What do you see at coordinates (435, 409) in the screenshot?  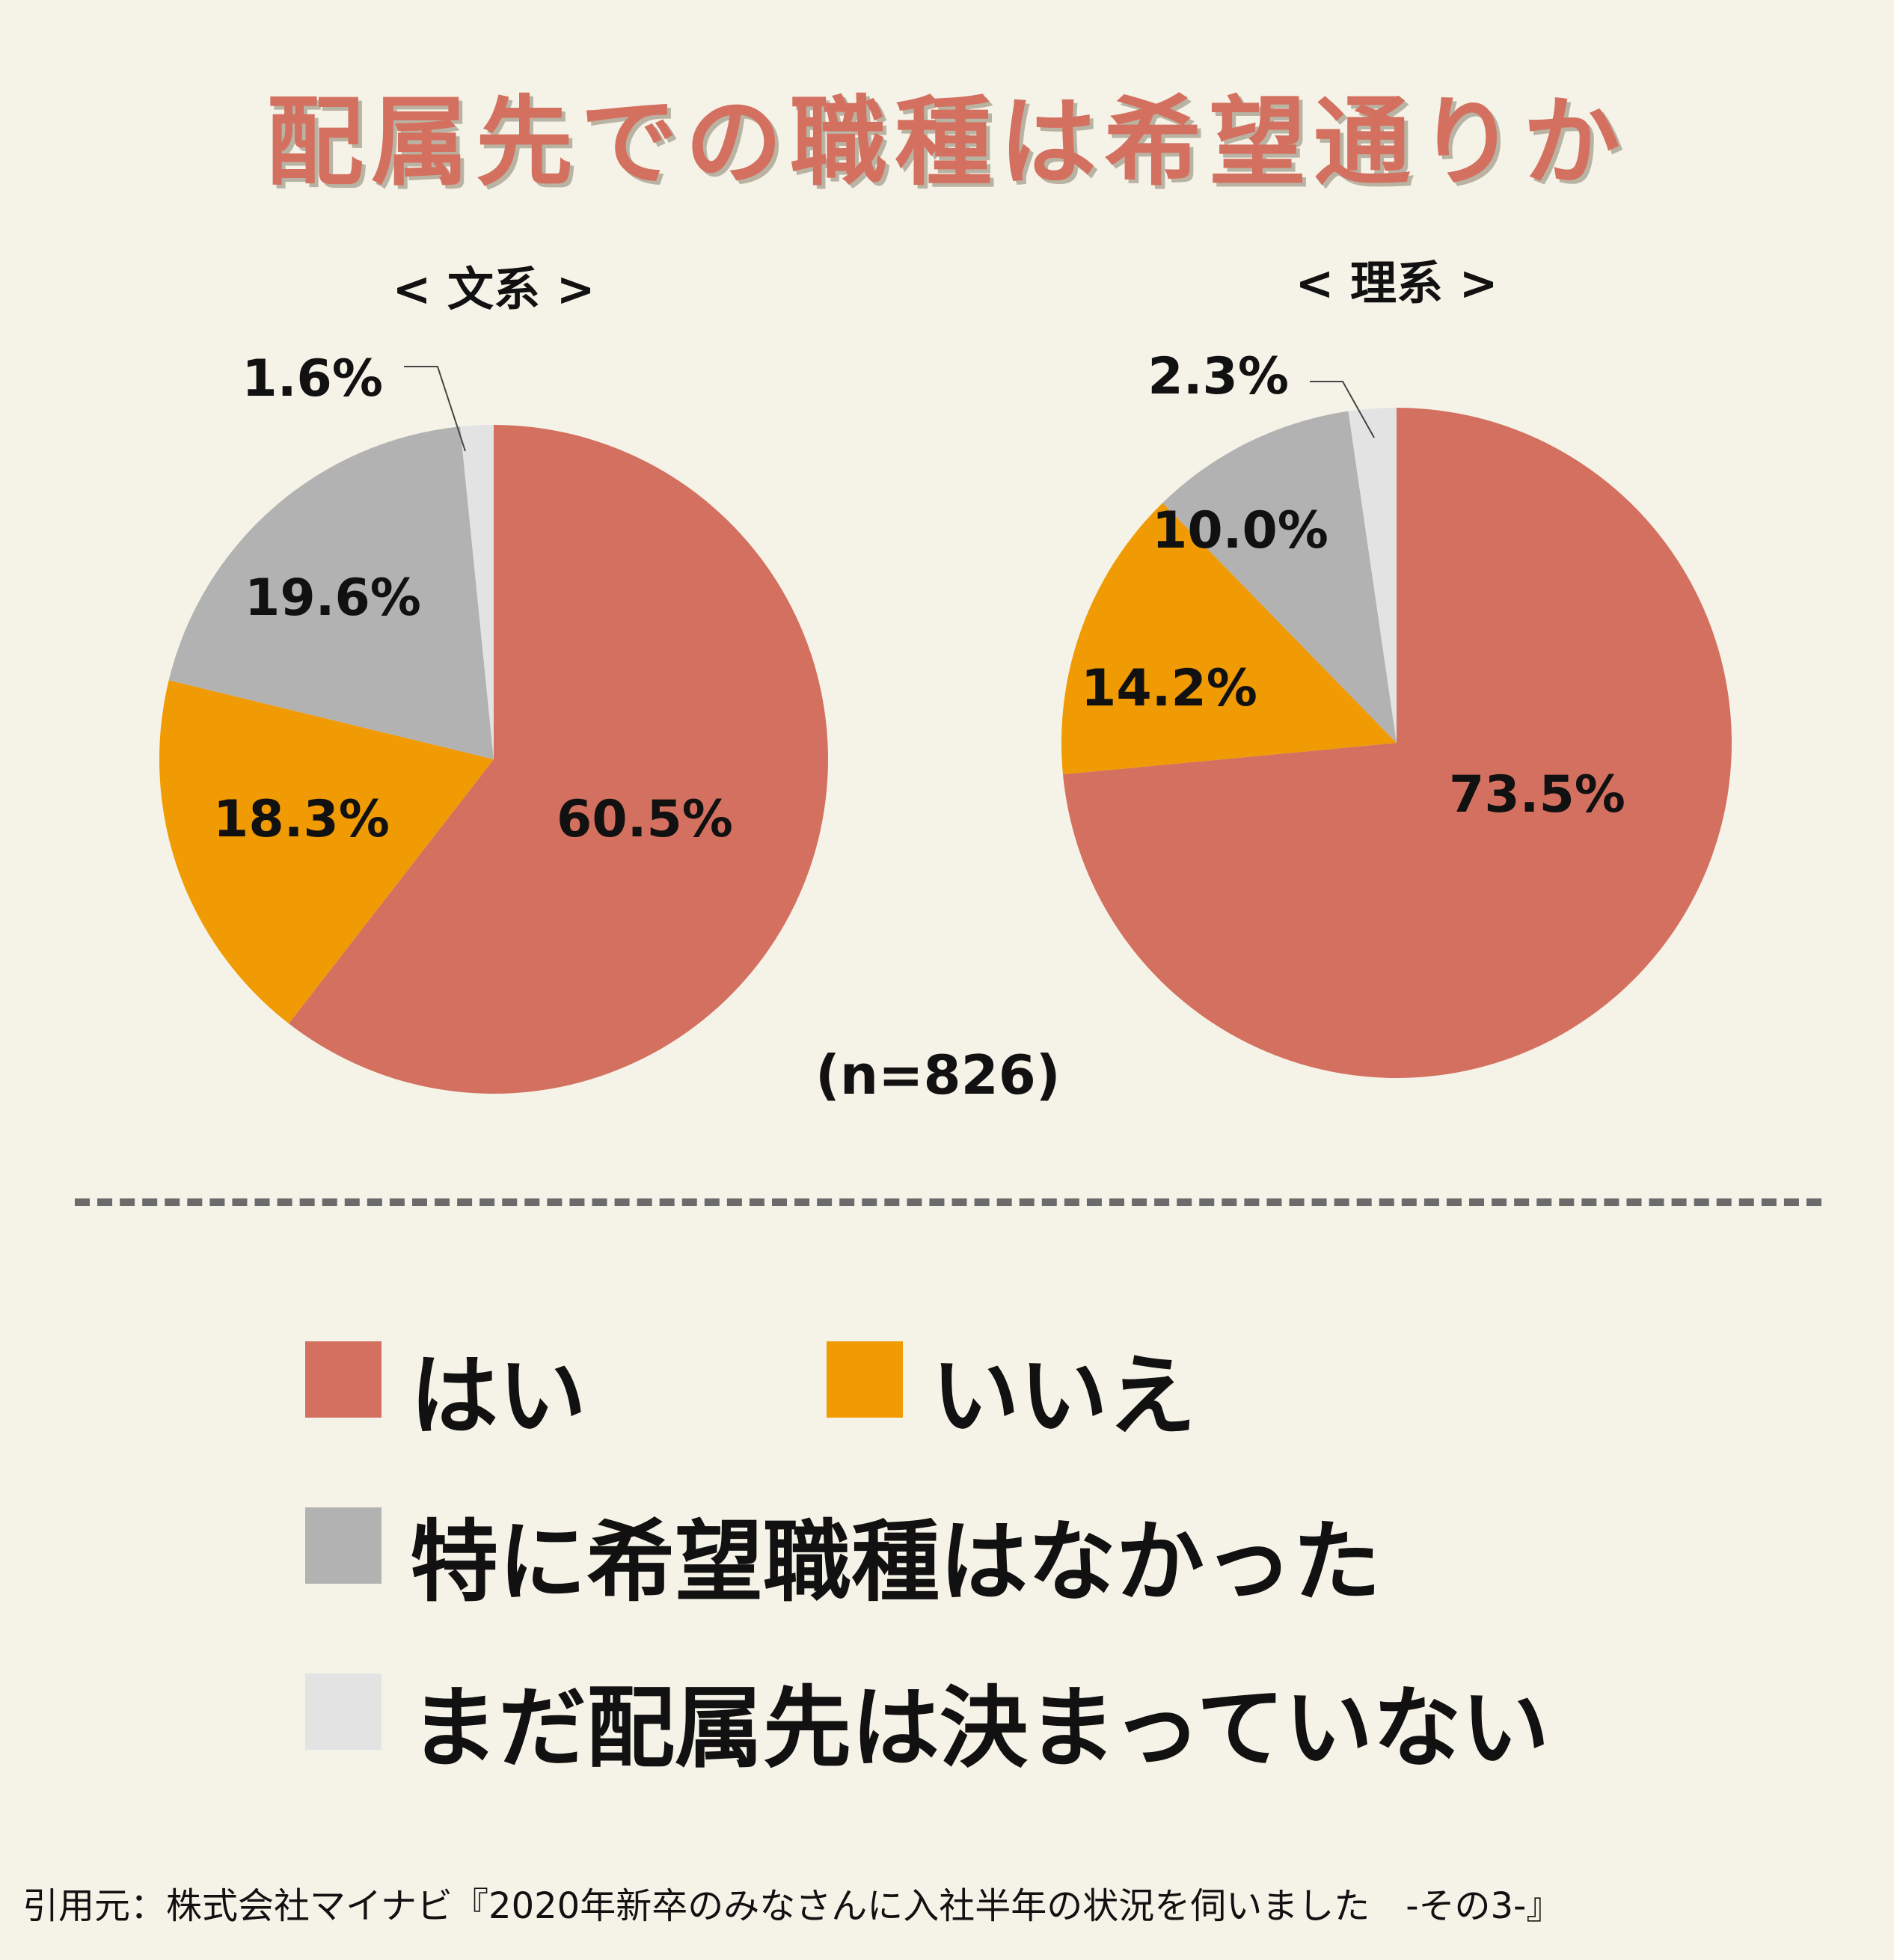 I see `callout-line-bunkei` at bounding box center [435, 409].